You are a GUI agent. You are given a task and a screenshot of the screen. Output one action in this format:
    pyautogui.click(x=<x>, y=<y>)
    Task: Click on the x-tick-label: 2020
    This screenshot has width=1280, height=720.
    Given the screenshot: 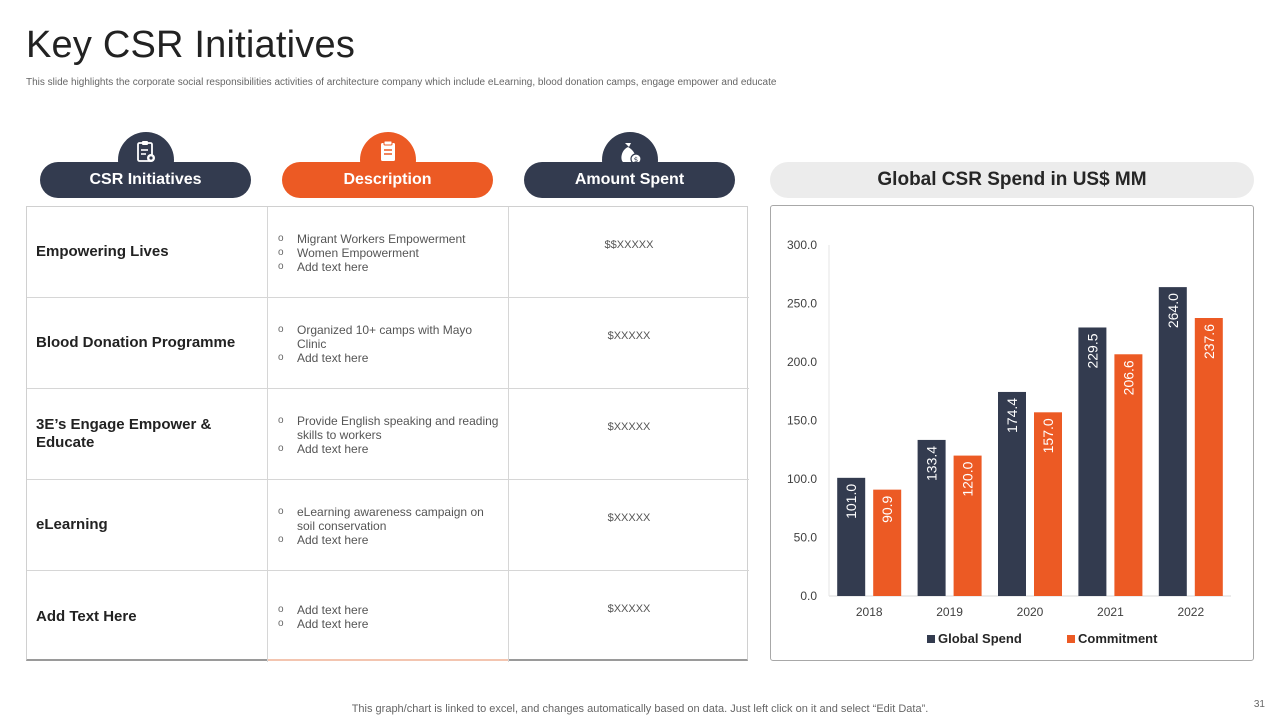 What is the action you would take?
    pyautogui.click(x=1030, y=612)
    